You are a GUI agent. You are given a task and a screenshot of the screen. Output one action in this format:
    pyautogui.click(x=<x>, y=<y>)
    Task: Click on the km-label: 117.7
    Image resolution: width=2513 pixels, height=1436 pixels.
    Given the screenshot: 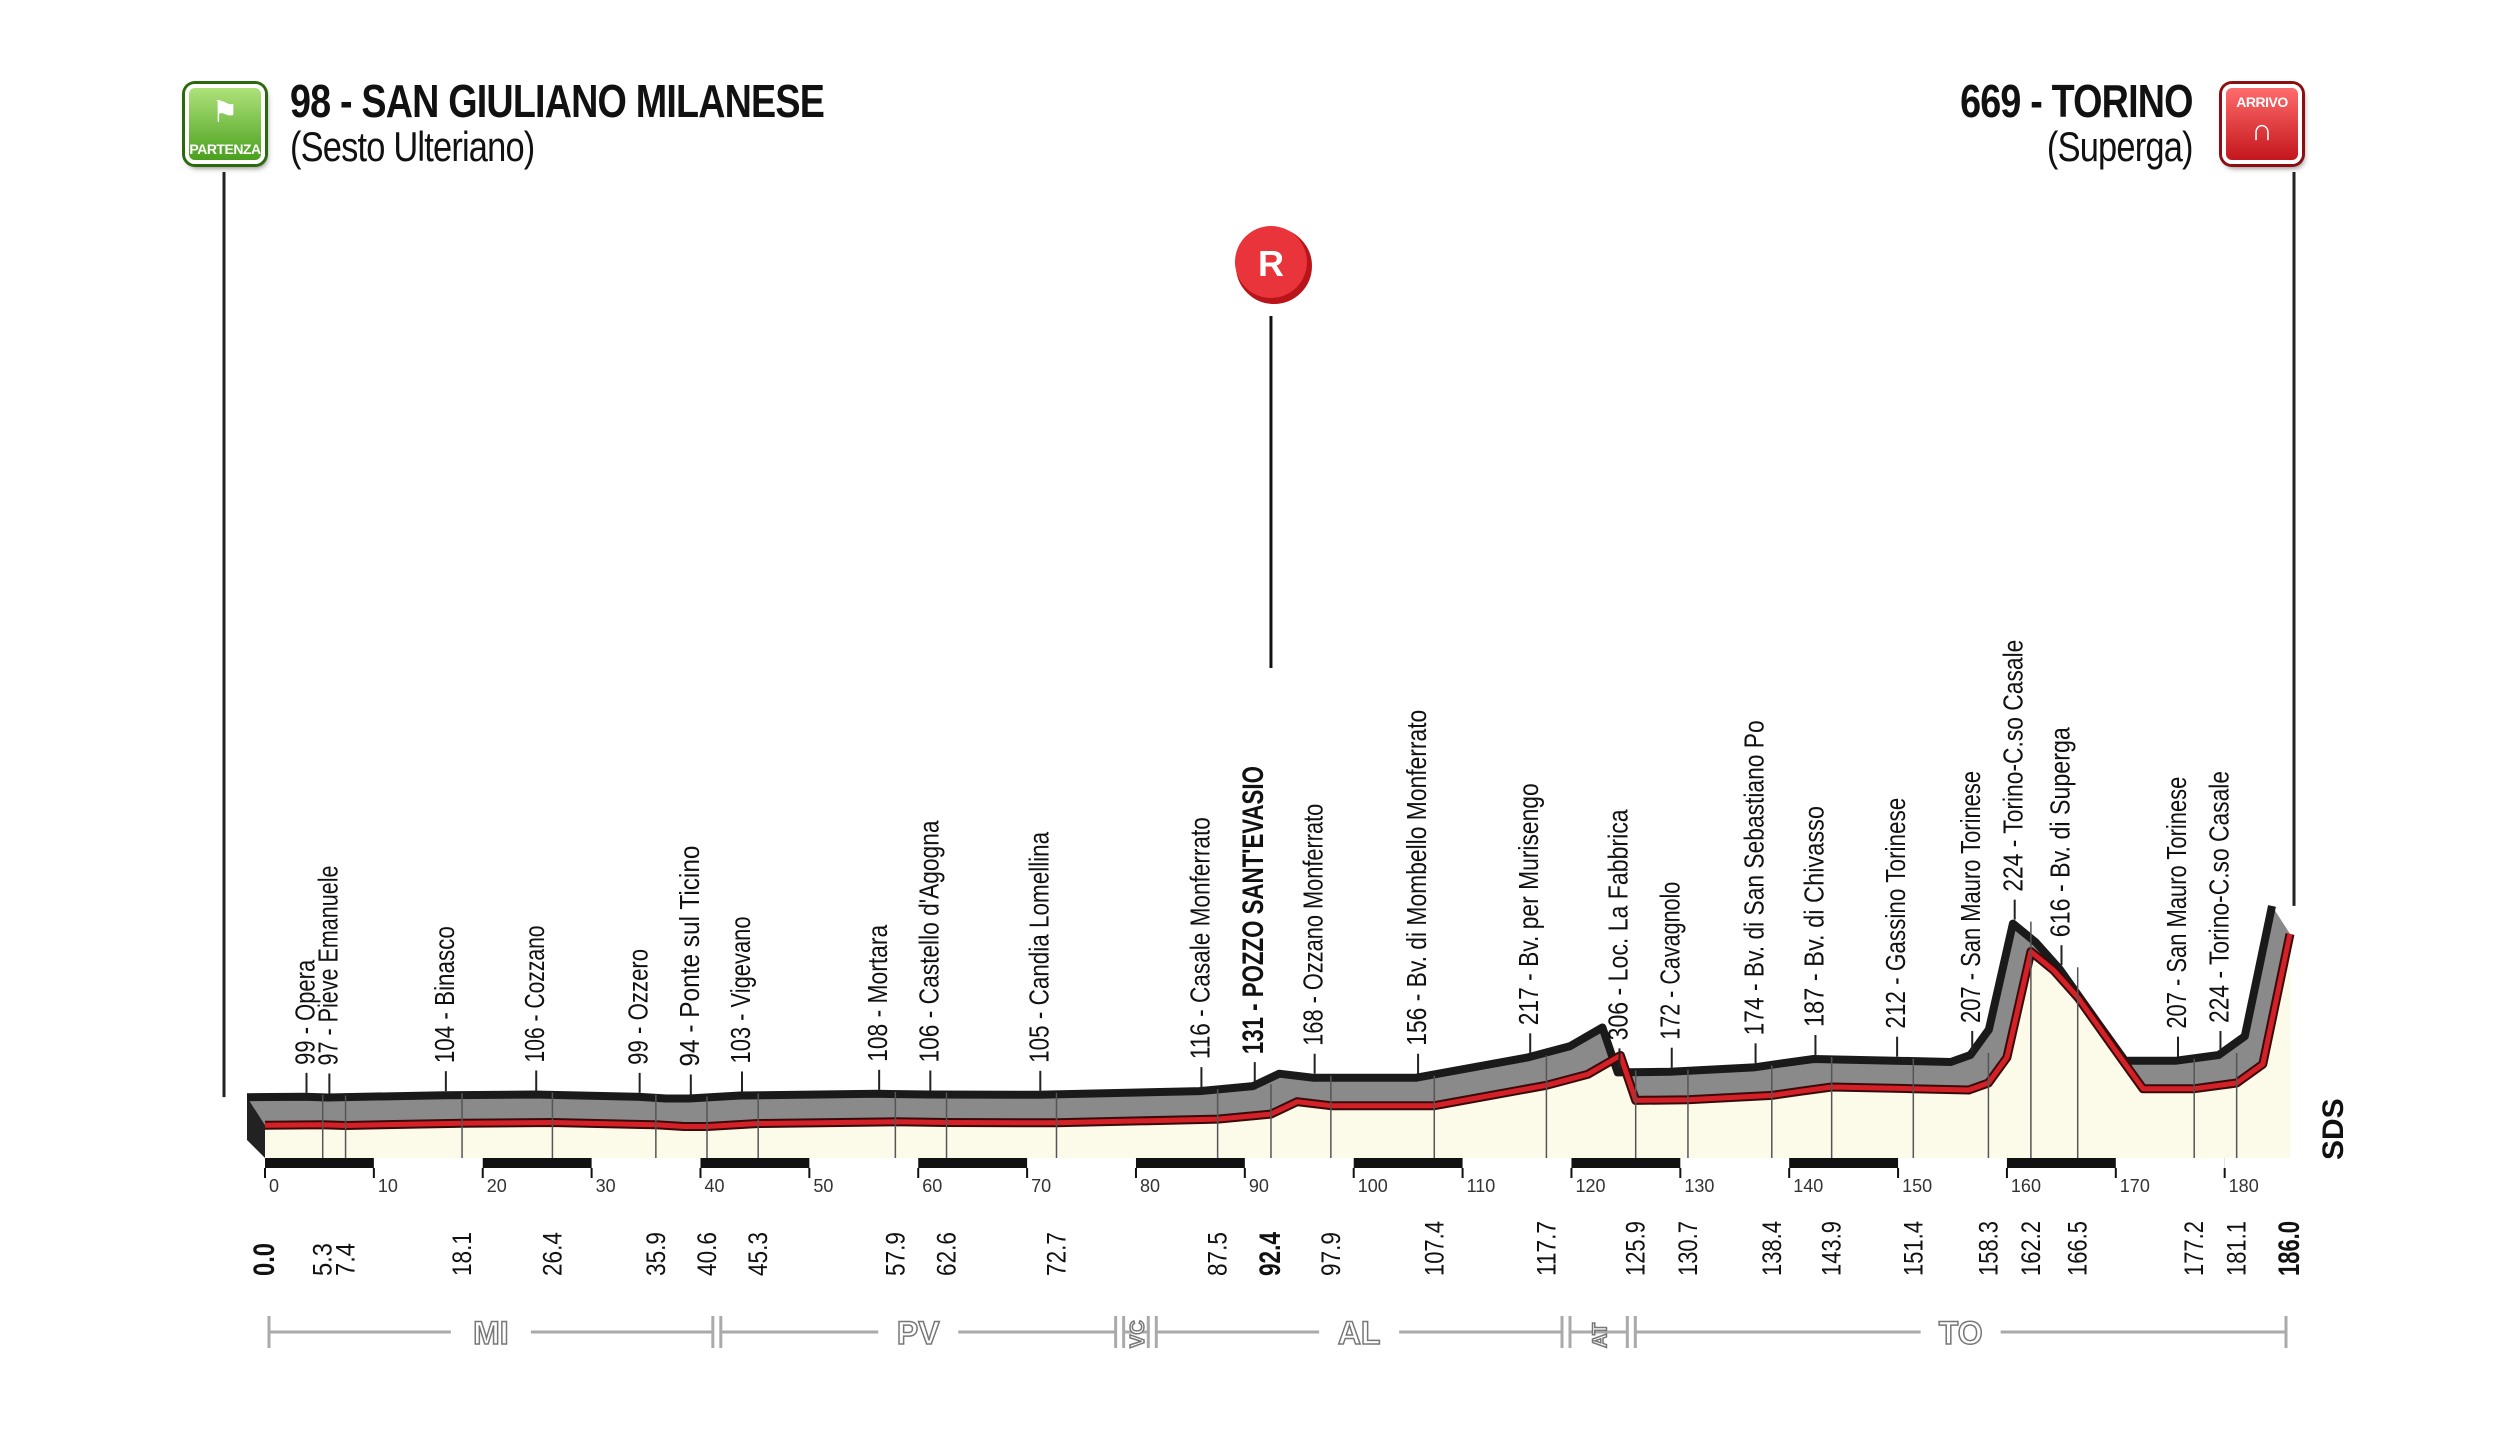 What is the action you would take?
    pyautogui.click(x=1546, y=1248)
    